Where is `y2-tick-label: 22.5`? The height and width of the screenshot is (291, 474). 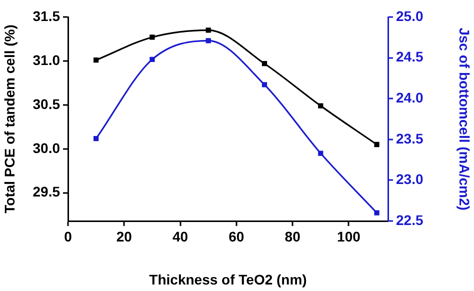 y2-tick-label: 22.5 is located at coordinates (410, 220).